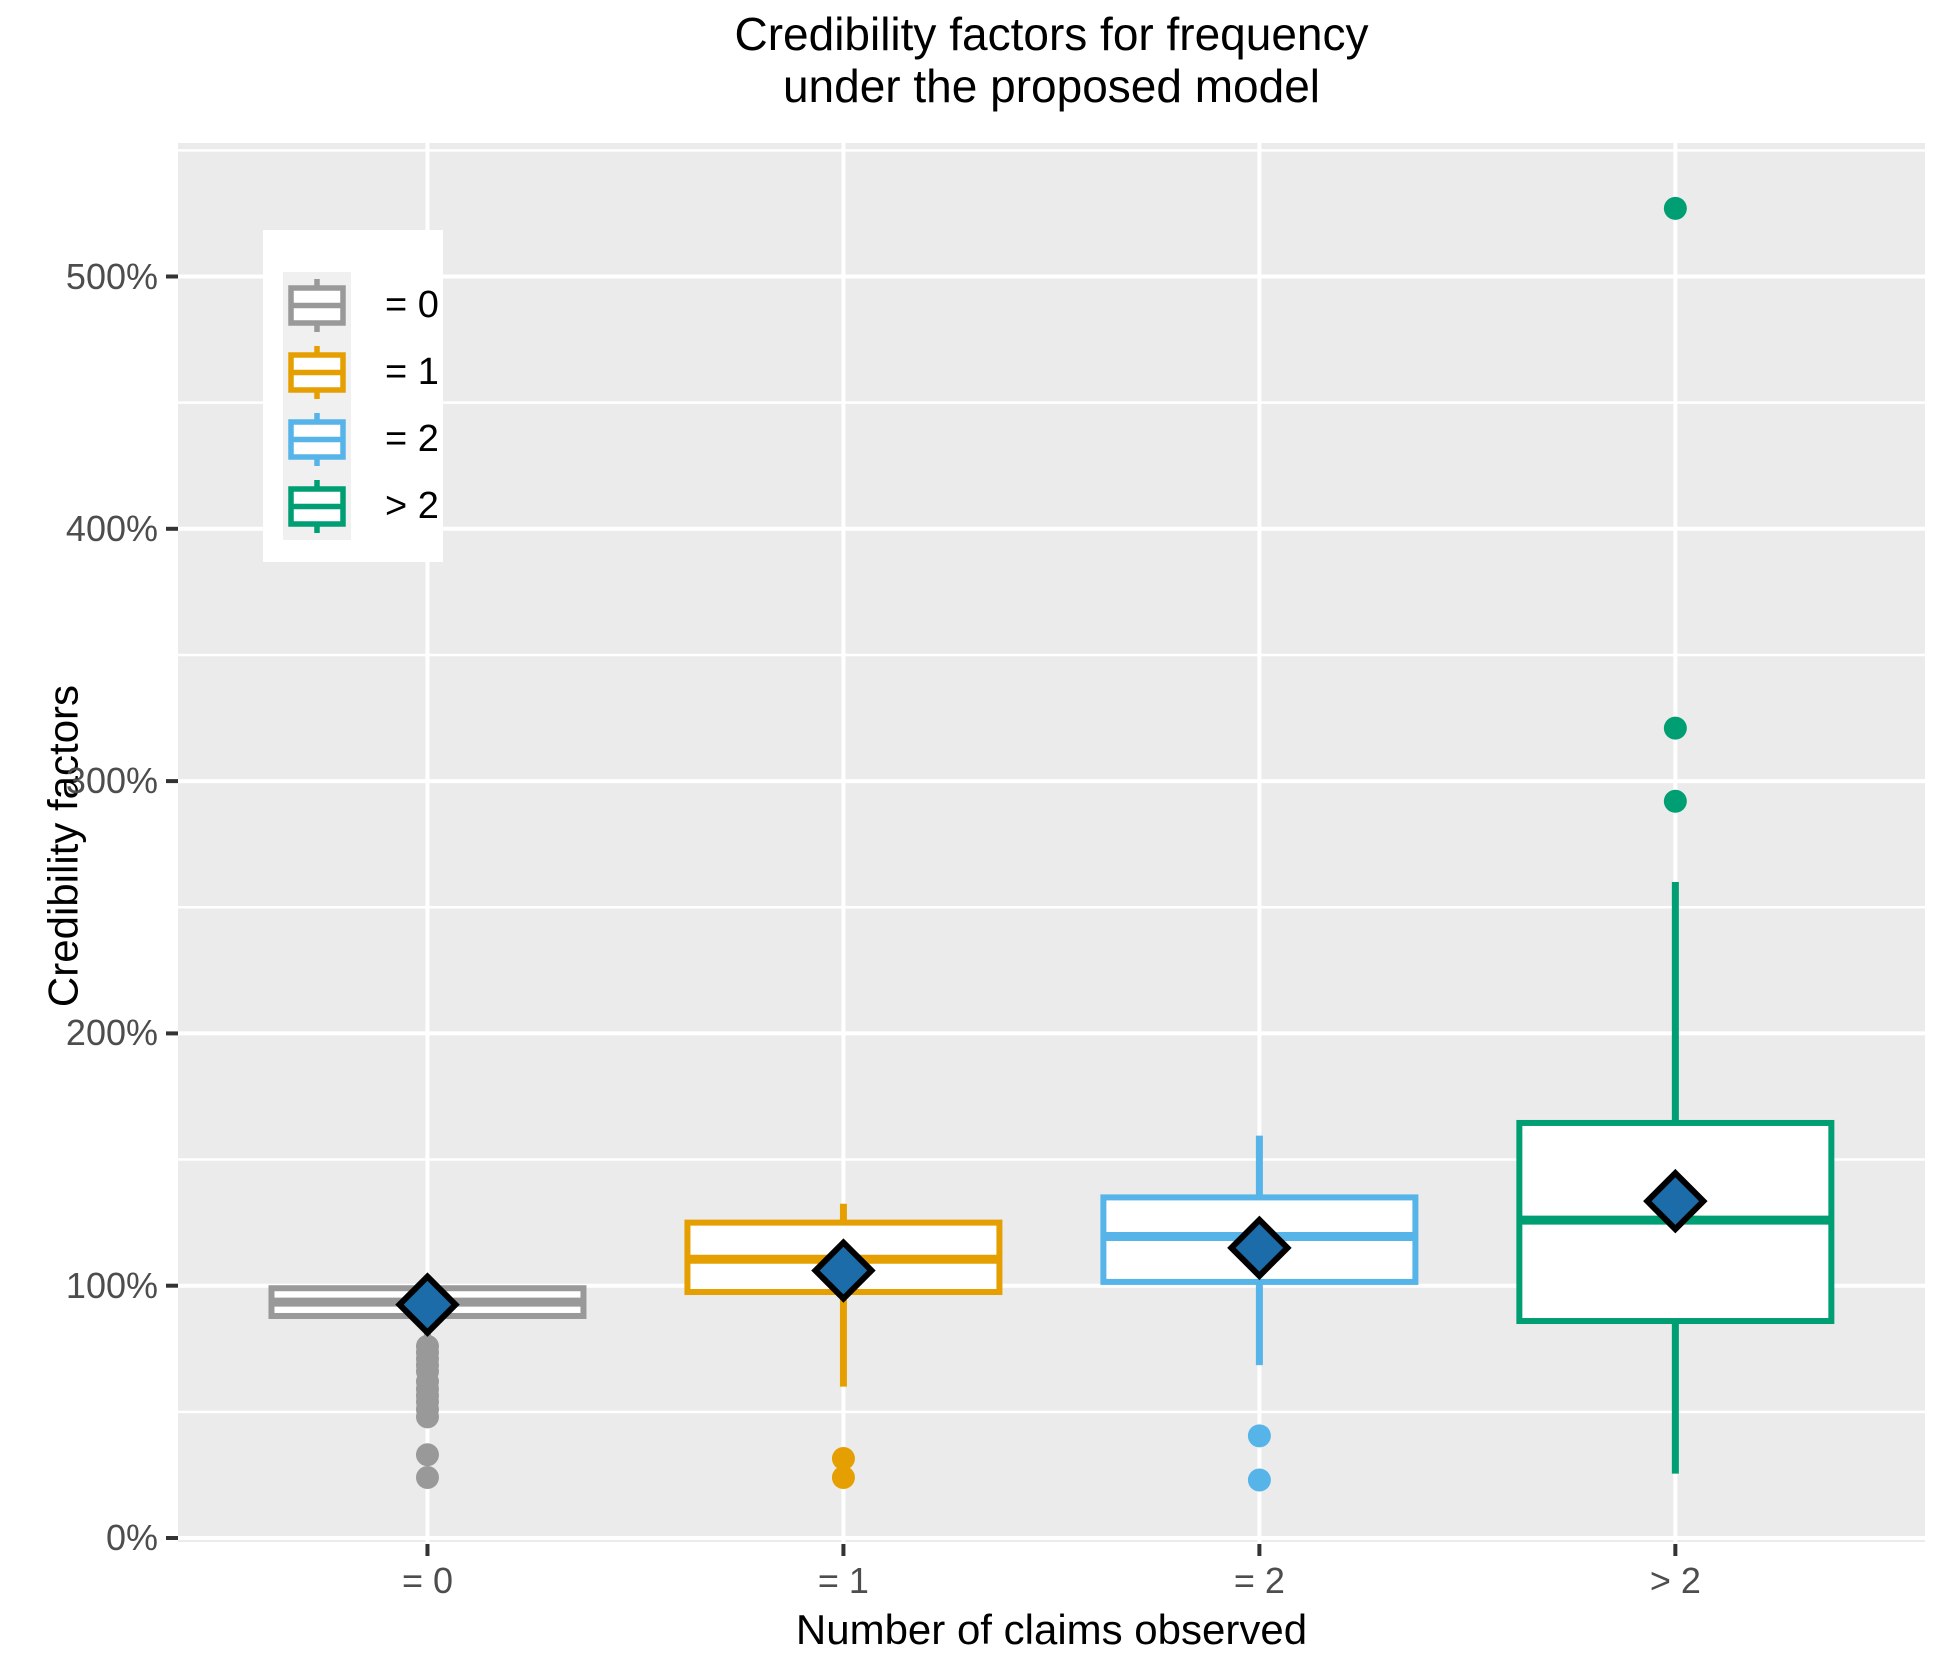 The width and height of the screenshot is (1945, 1667). Describe the element at coordinates (843, 1580) in the screenshot. I see `x-tick-label: = 1` at that location.